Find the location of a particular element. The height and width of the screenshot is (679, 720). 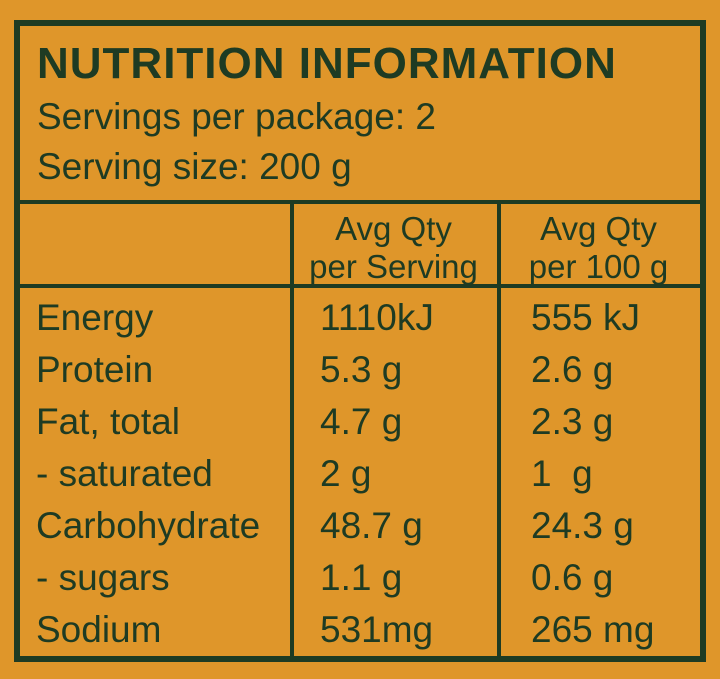

serving-size: Serving size: 200 g is located at coordinates (194, 166).